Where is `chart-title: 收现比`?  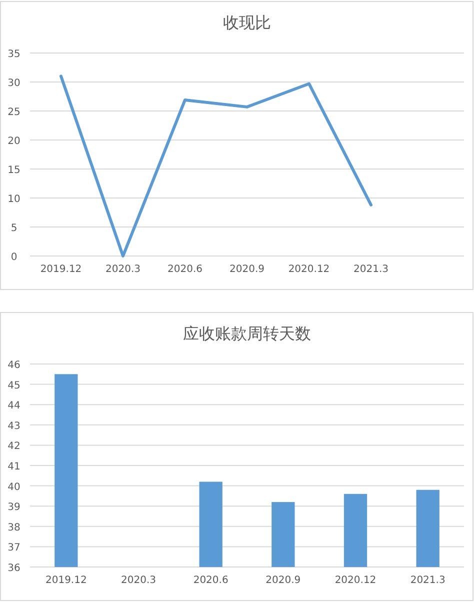 chart-title: 收现比 is located at coordinates (247, 22).